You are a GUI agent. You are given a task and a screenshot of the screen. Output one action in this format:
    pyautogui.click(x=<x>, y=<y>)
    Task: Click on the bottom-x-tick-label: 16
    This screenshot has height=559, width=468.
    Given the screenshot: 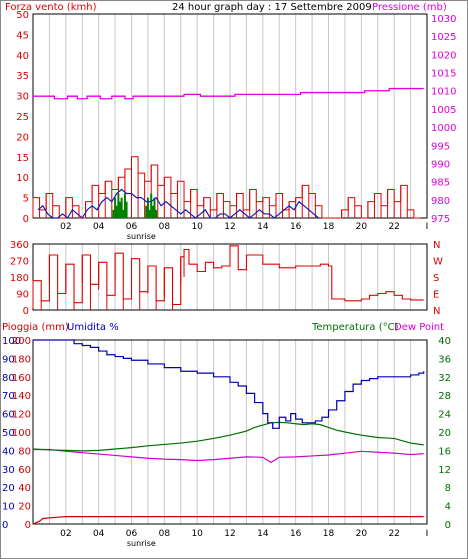 What is the action you would take?
    pyautogui.click(x=296, y=534)
    